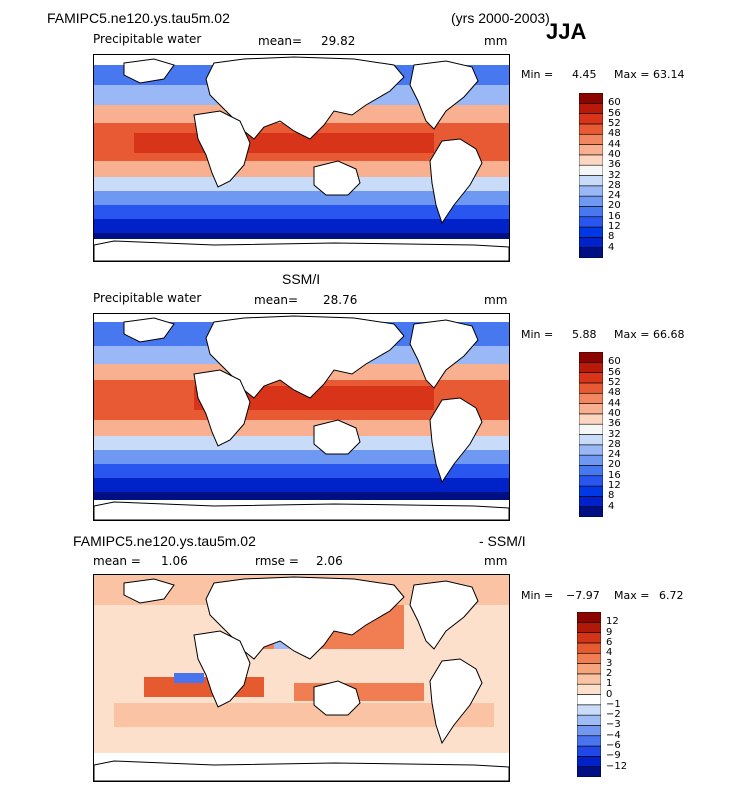 This screenshot has height=792, width=733. What do you see at coordinates (338, 41) in the screenshot?
I see `panel1-mean-value: 29.82` at bounding box center [338, 41].